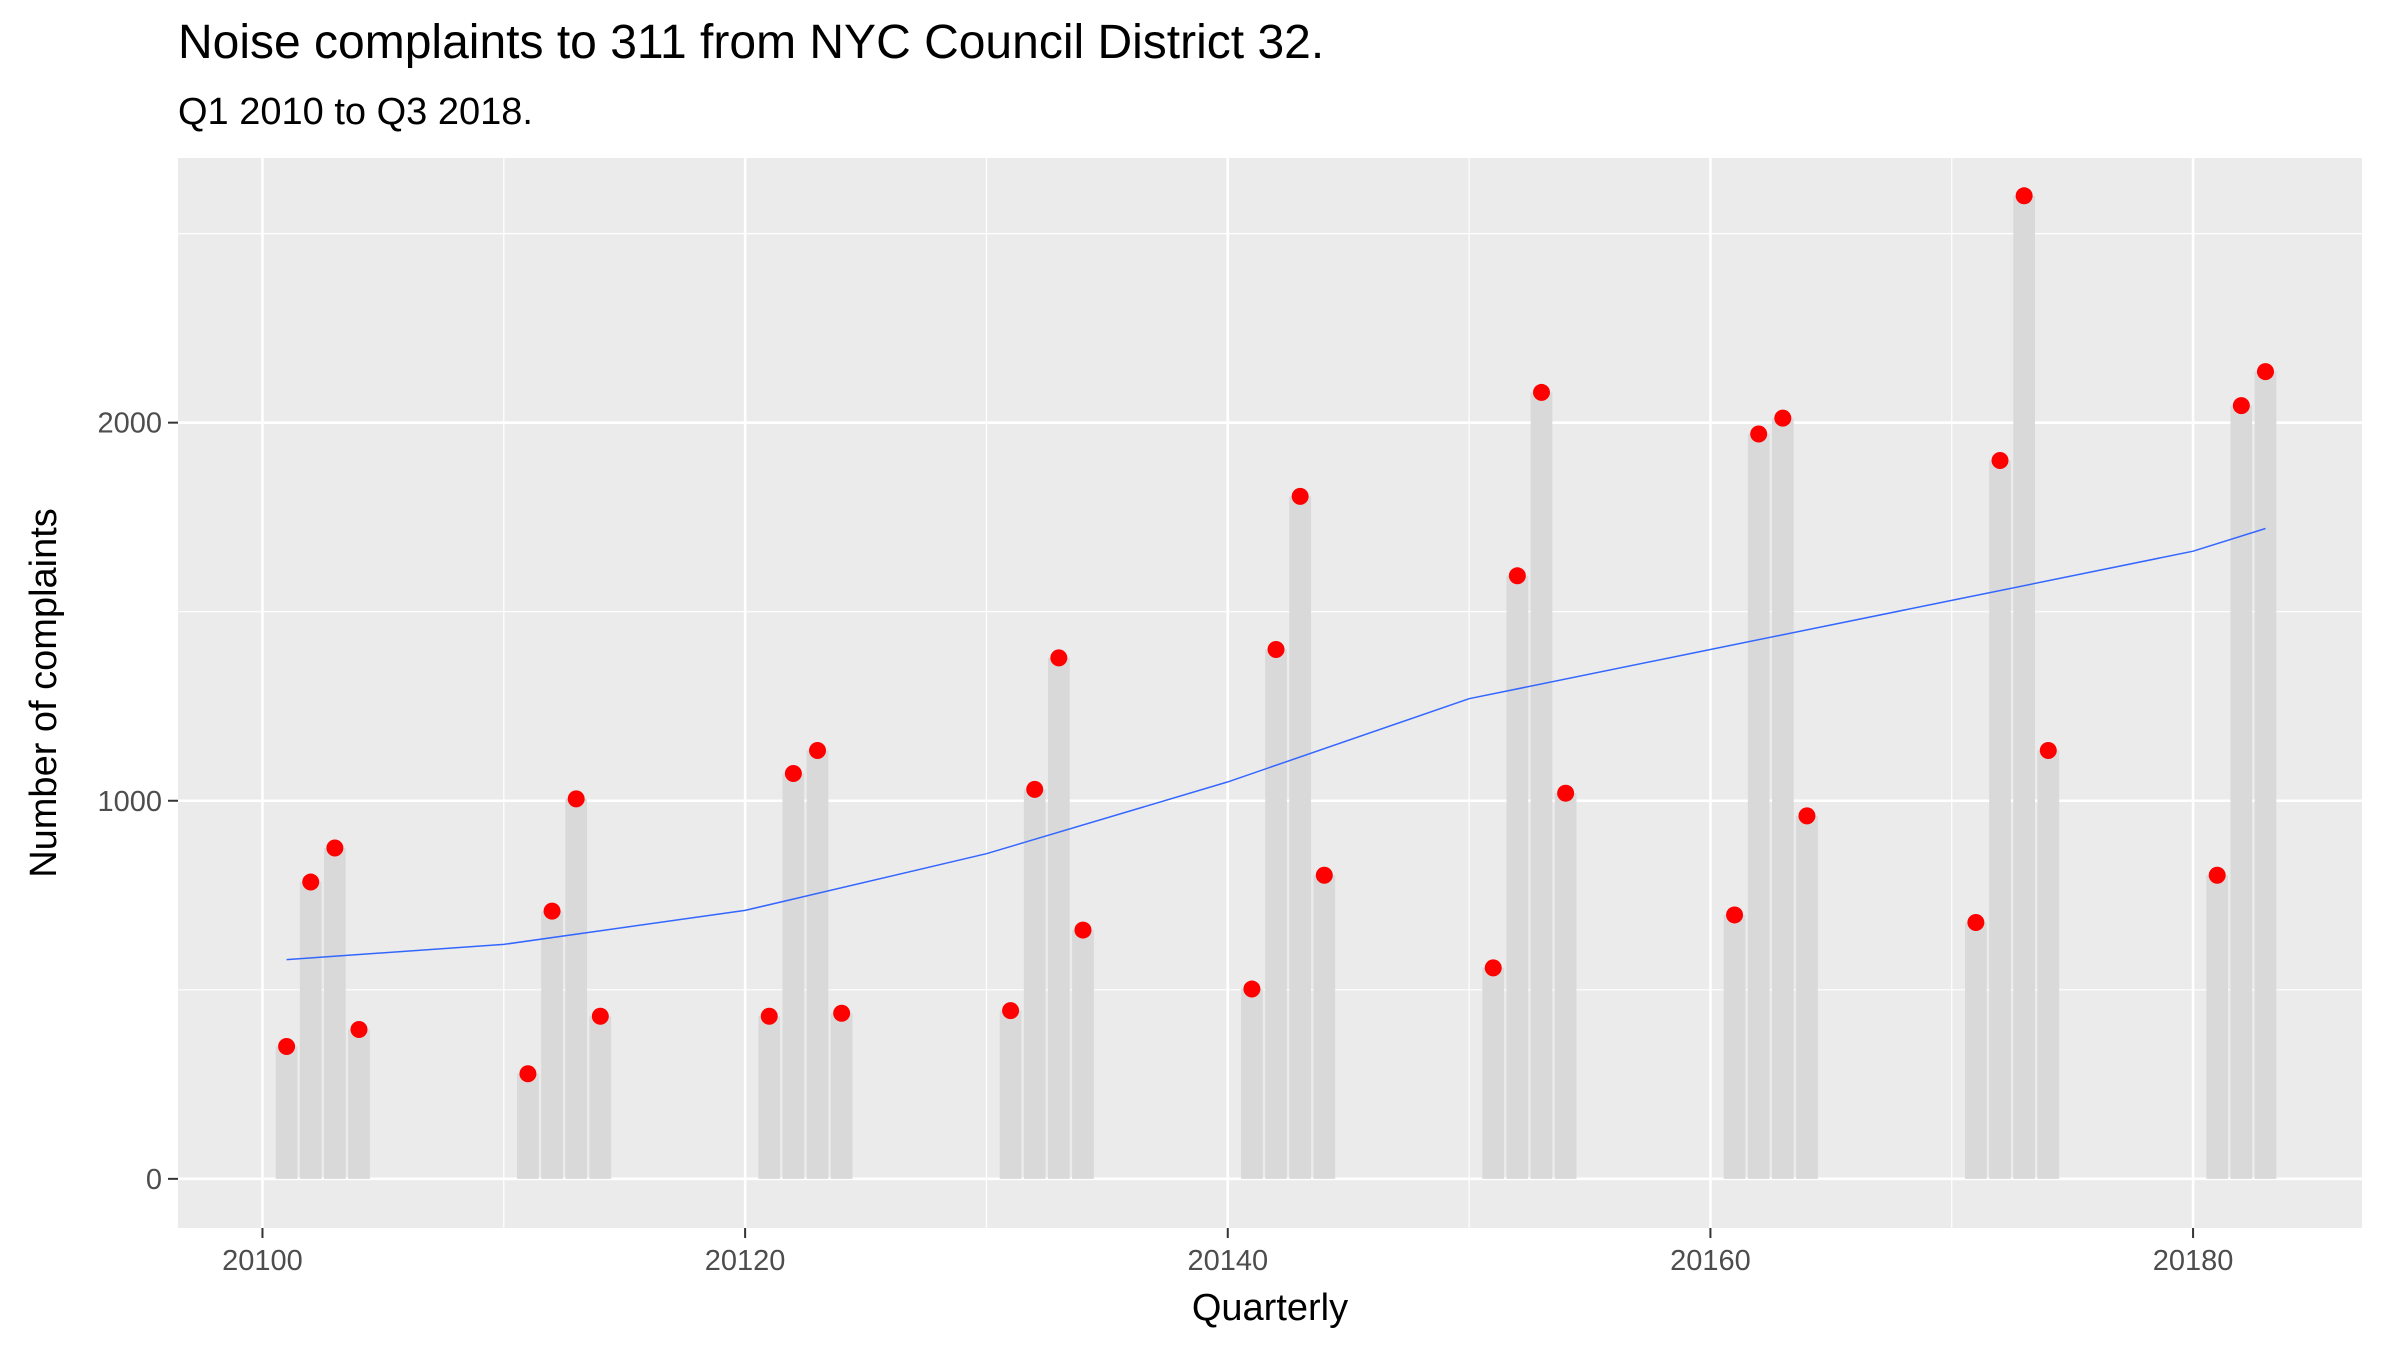  What do you see at coordinates (745, 1261) in the screenshot?
I see `x-tick-label: 20120` at bounding box center [745, 1261].